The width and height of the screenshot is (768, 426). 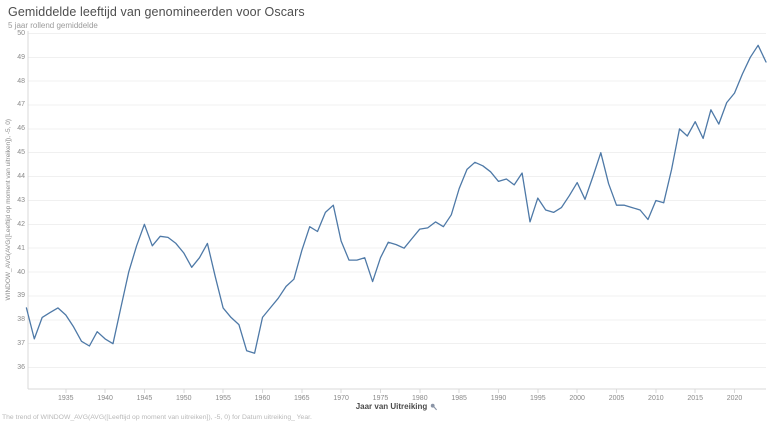 What do you see at coordinates (21, 105) in the screenshot?
I see `y-tick-label: 47` at bounding box center [21, 105].